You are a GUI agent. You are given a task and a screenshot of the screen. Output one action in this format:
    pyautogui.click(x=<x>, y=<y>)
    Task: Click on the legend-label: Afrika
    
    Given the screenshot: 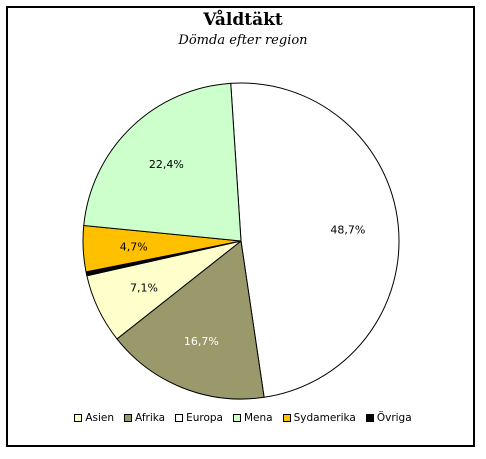 What is the action you would take?
    pyautogui.click(x=150, y=418)
    